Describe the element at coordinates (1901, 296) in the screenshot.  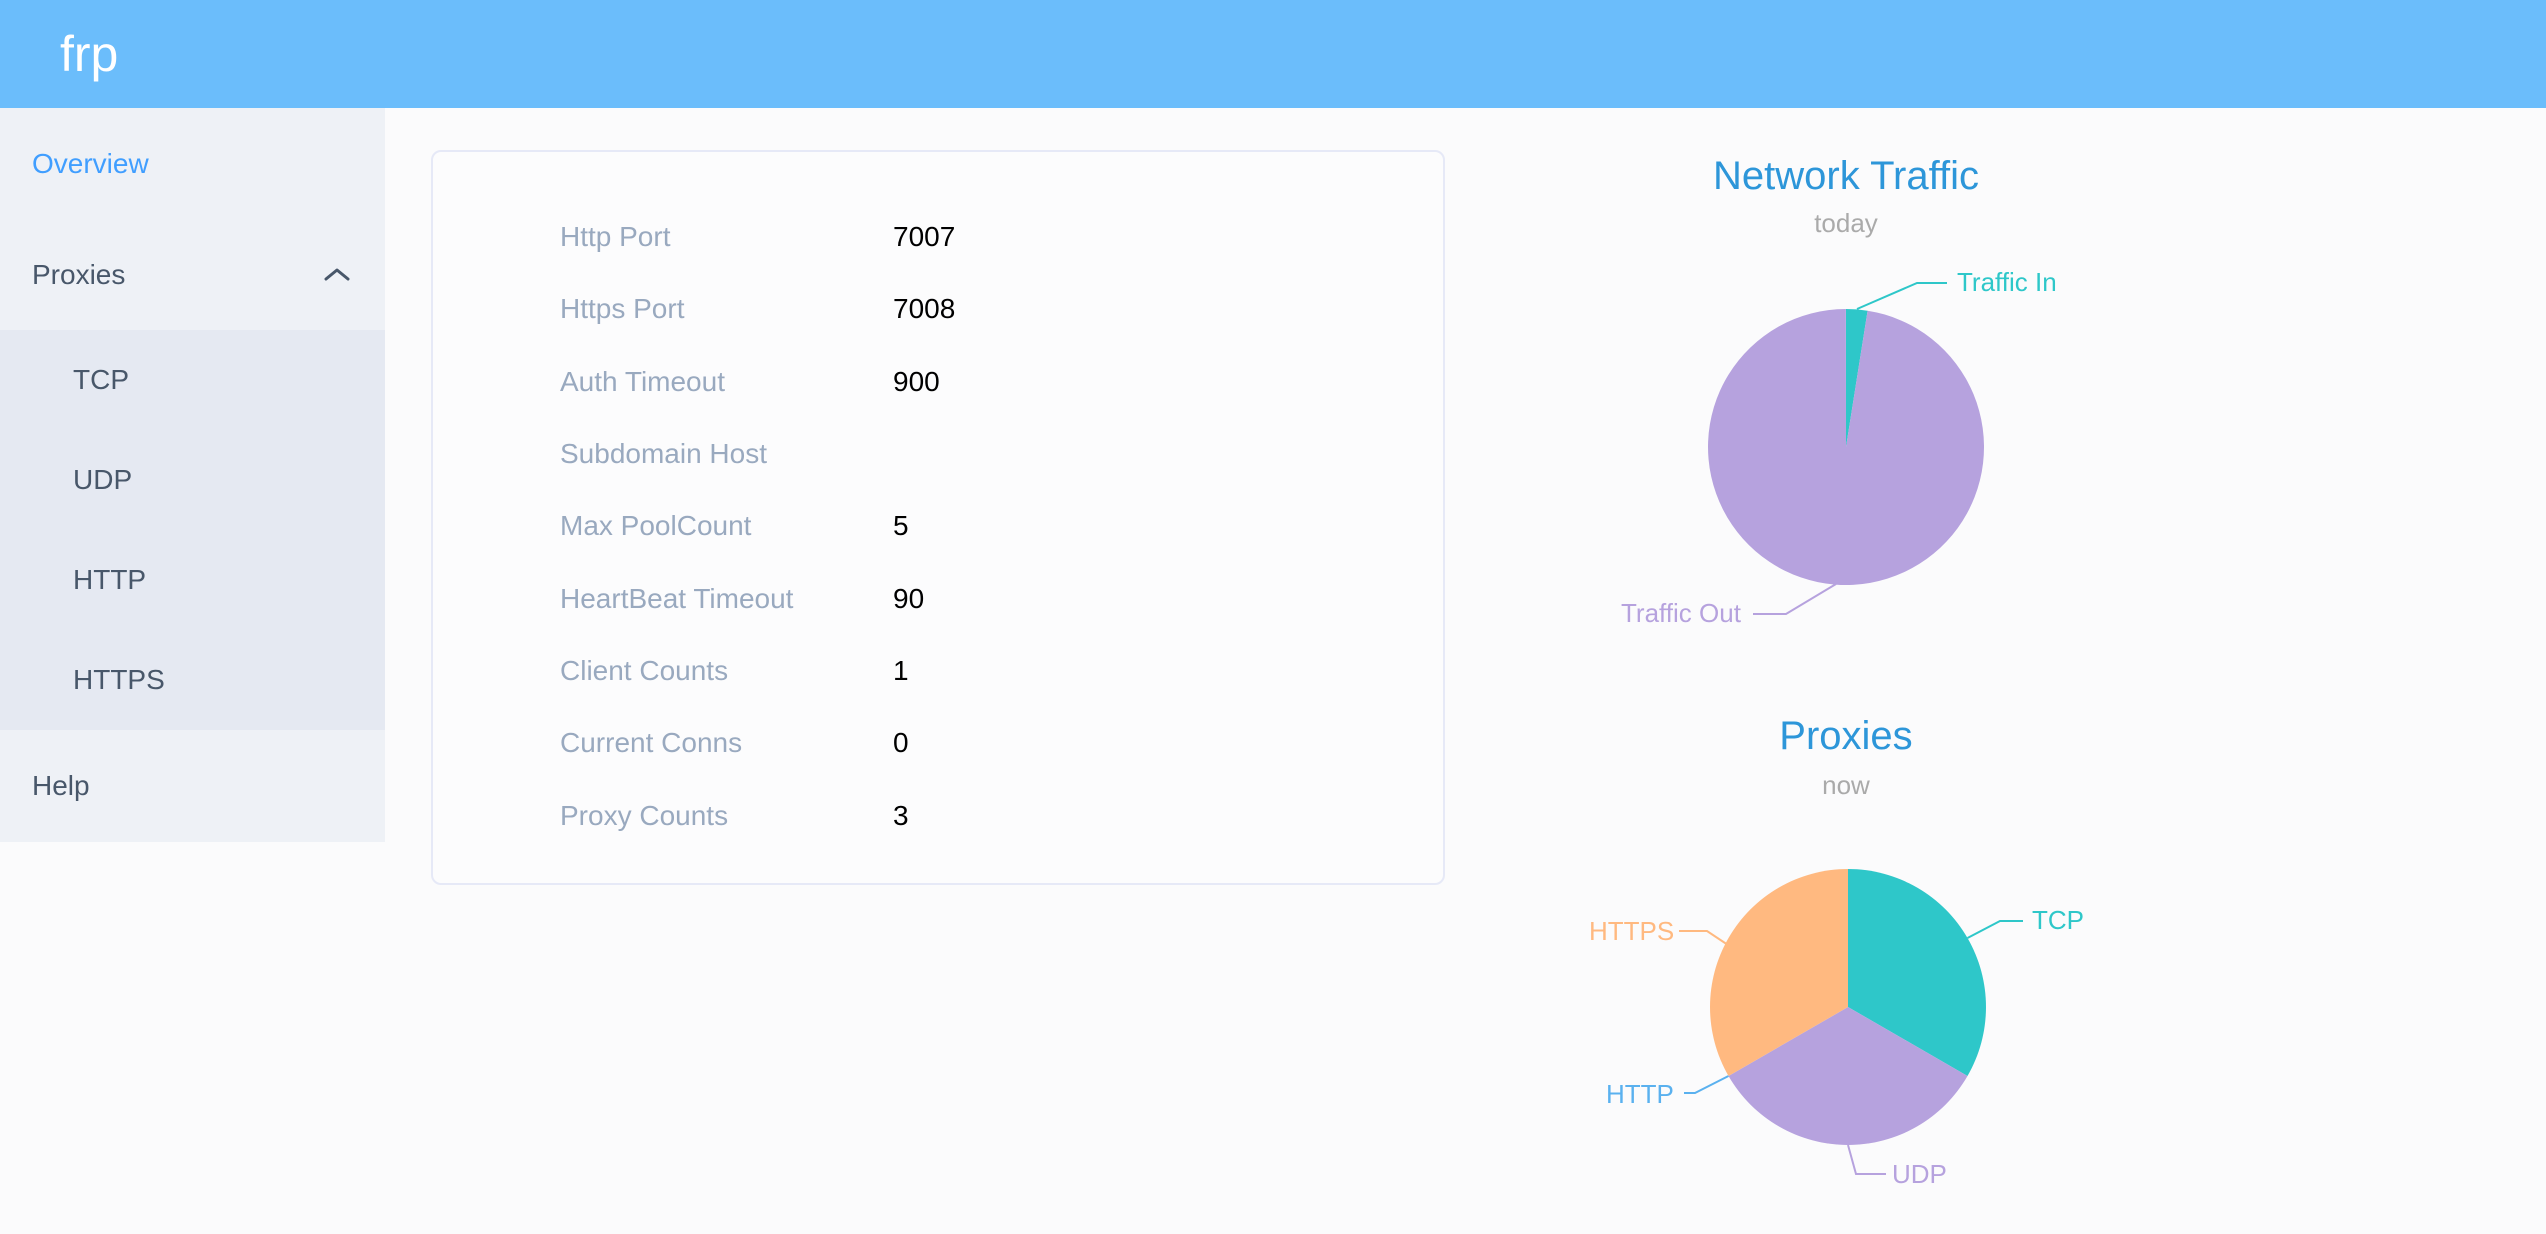
I see `traffic-in-leader-line` at that location.